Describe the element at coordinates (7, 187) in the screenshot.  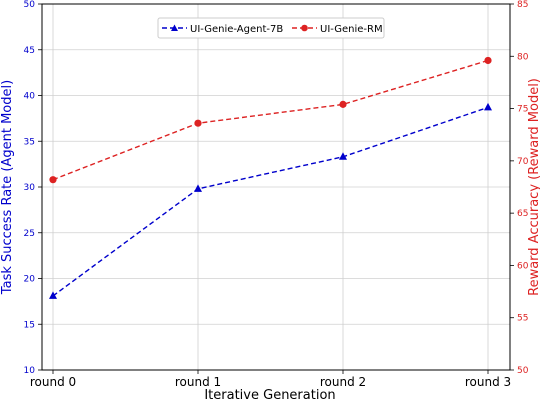
I see `left-axis-label: Task Success Rate (Agent Model)` at that location.